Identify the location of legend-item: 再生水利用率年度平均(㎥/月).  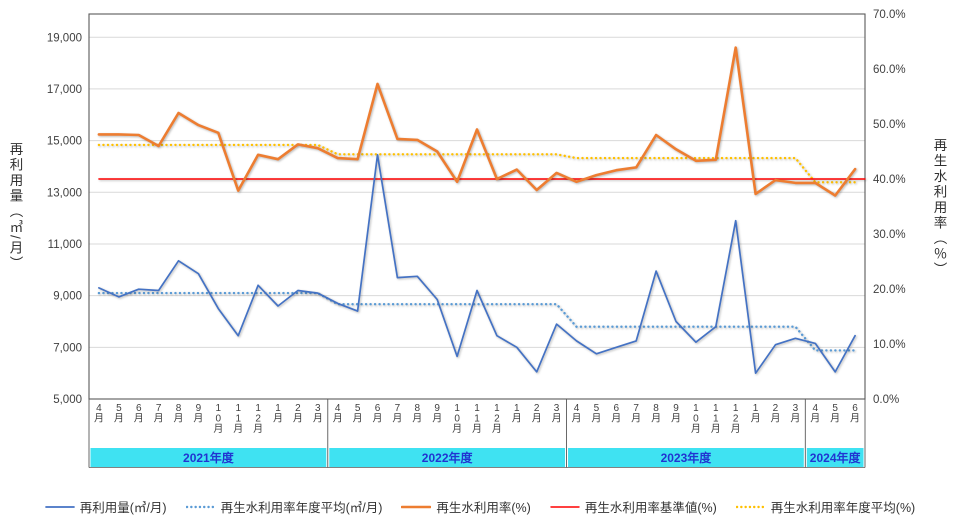
(284, 506).